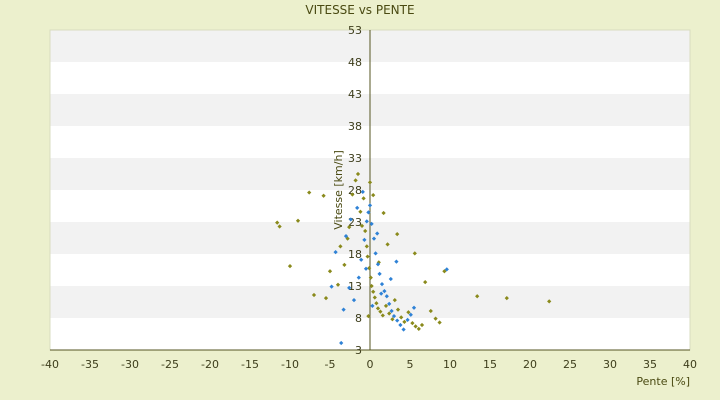  Describe the element at coordinates (410, 364) in the screenshot. I see `x-tick-label: 5` at that location.